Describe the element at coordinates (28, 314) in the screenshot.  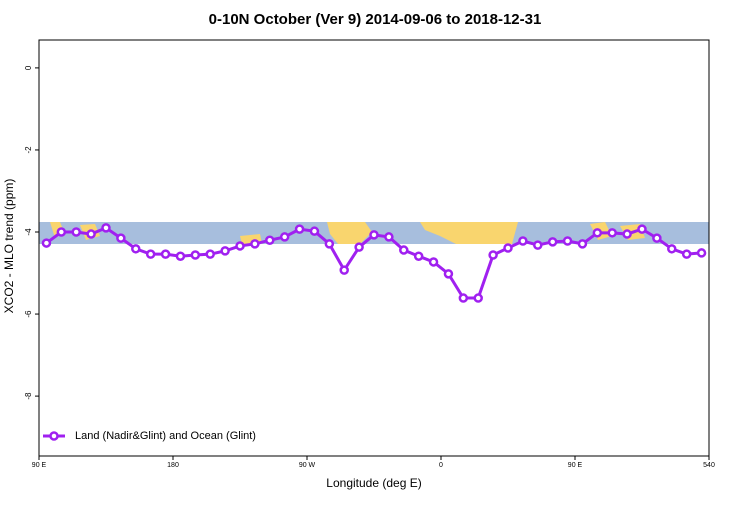
I see `y-tick-label: -6` at that location.